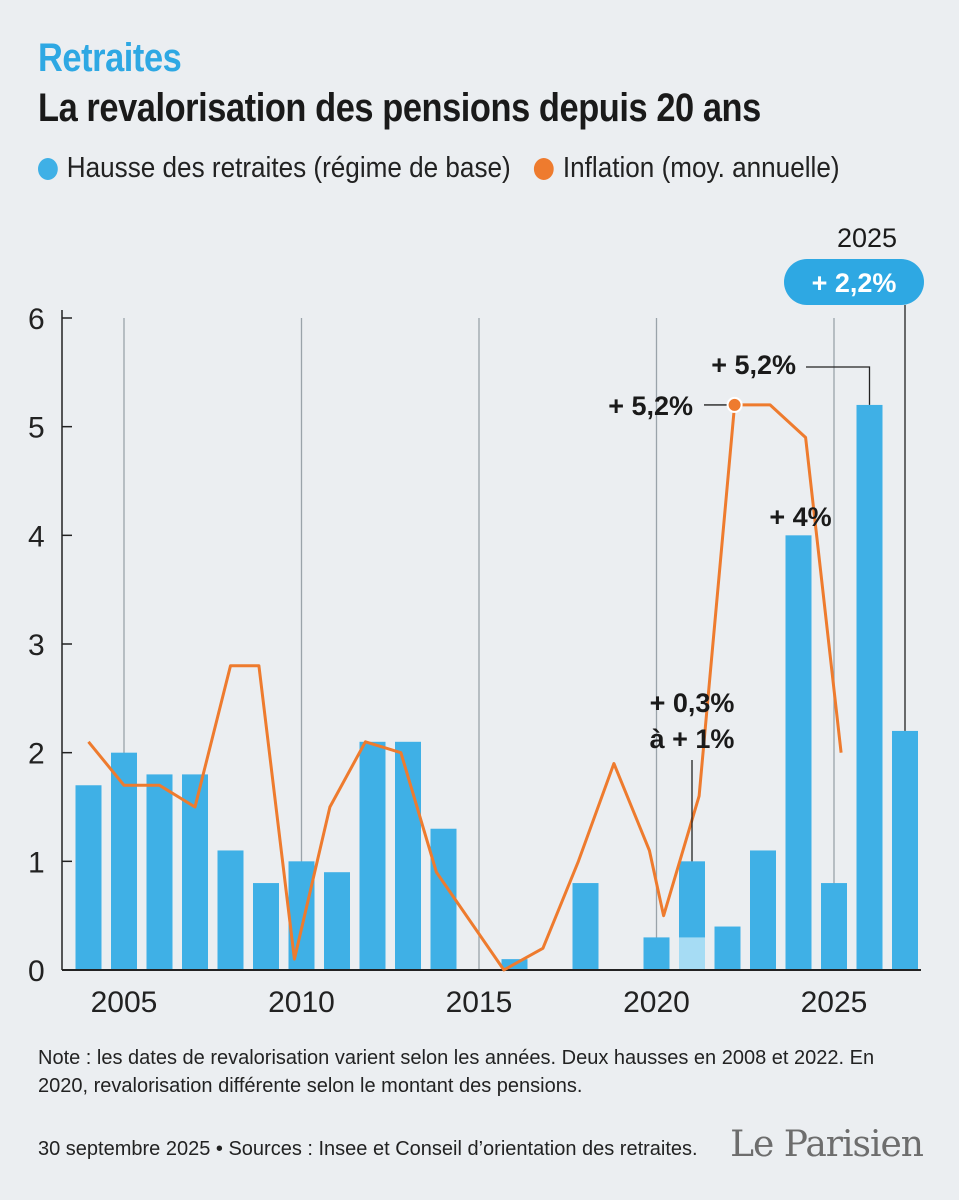 This screenshot has width=959, height=1200. Describe the element at coordinates (827, 1144) in the screenshot. I see `publisher-logo: Le Parisien` at that location.